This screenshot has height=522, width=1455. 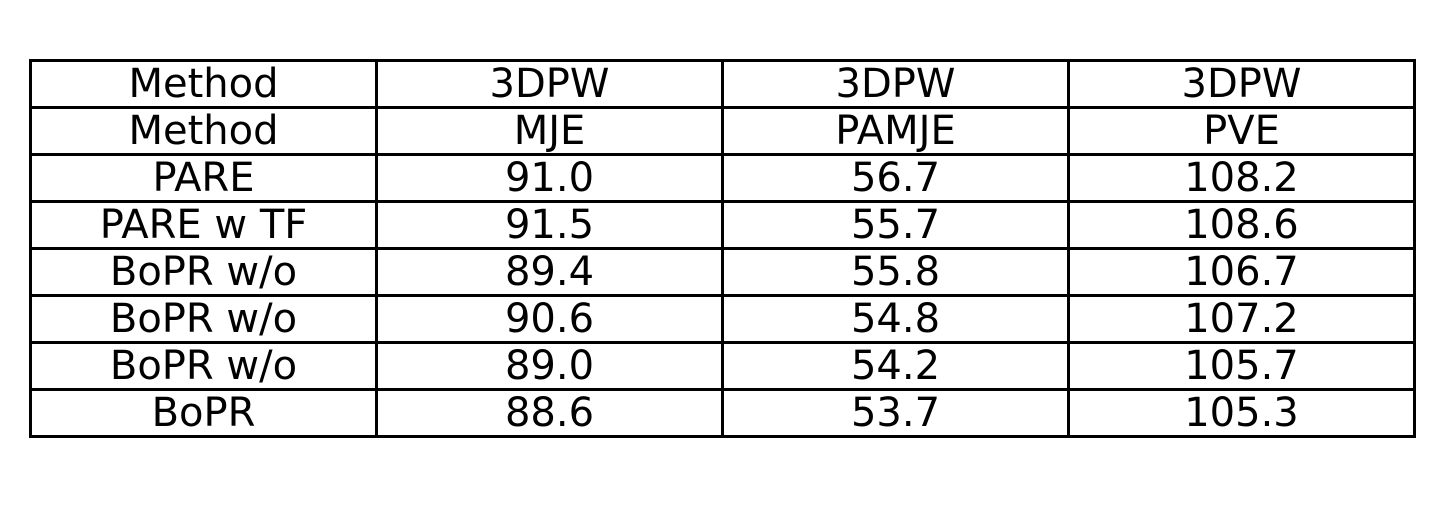 What do you see at coordinates (549, 413) in the screenshot?
I see `table-cell: 88.6` at bounding box center [549, 413].